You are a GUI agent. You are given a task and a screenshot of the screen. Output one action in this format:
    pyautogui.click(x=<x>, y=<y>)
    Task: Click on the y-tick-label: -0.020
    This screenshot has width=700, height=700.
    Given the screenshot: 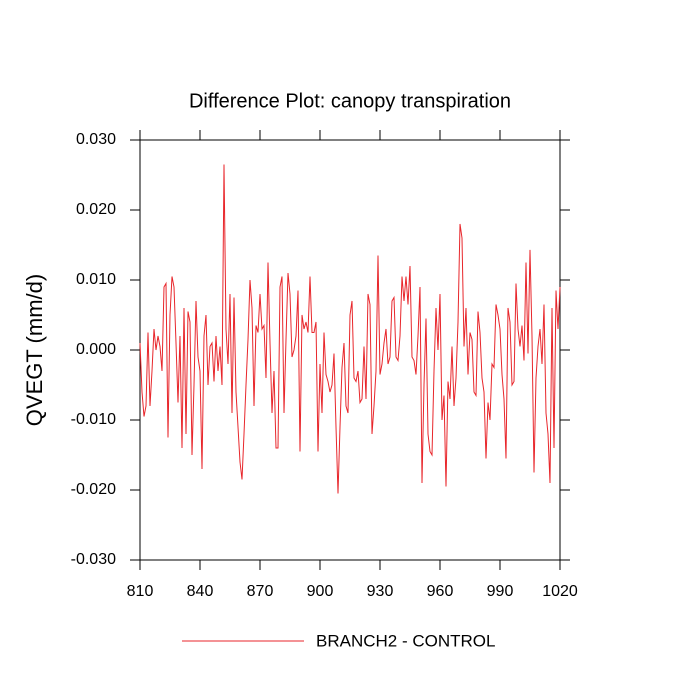 What is the action you would take?
    pyautogui.click(x=93, y=489)
    